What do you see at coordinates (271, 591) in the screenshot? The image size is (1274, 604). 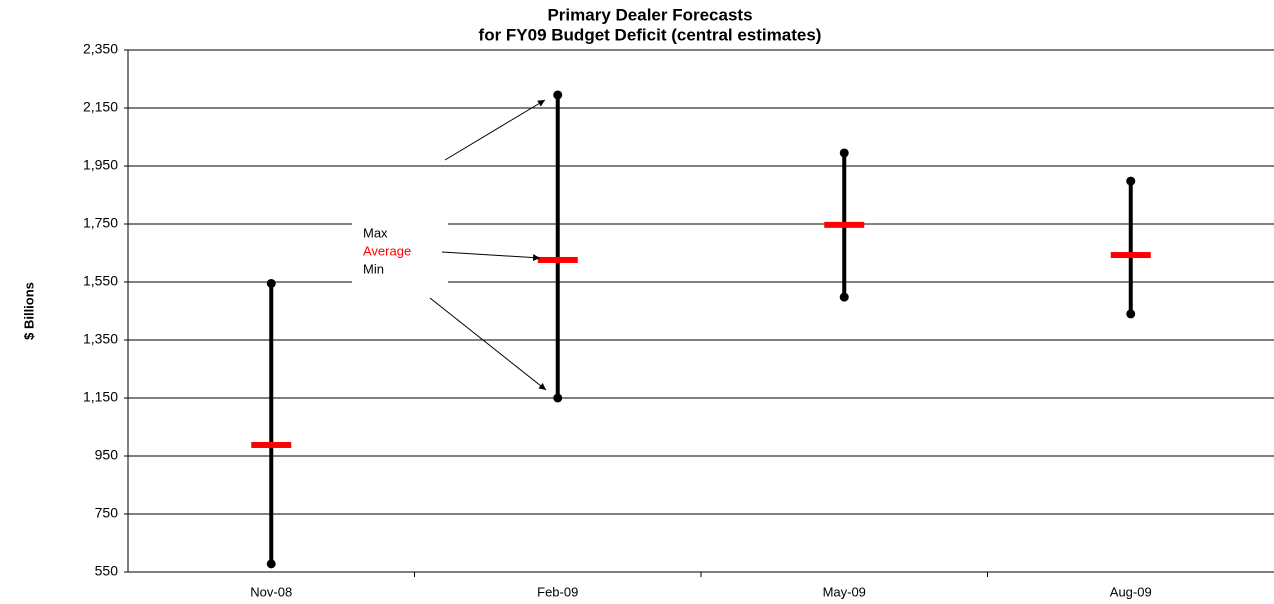 I see `x-tick-label: Nov-08` at bounding box center [271, 591].